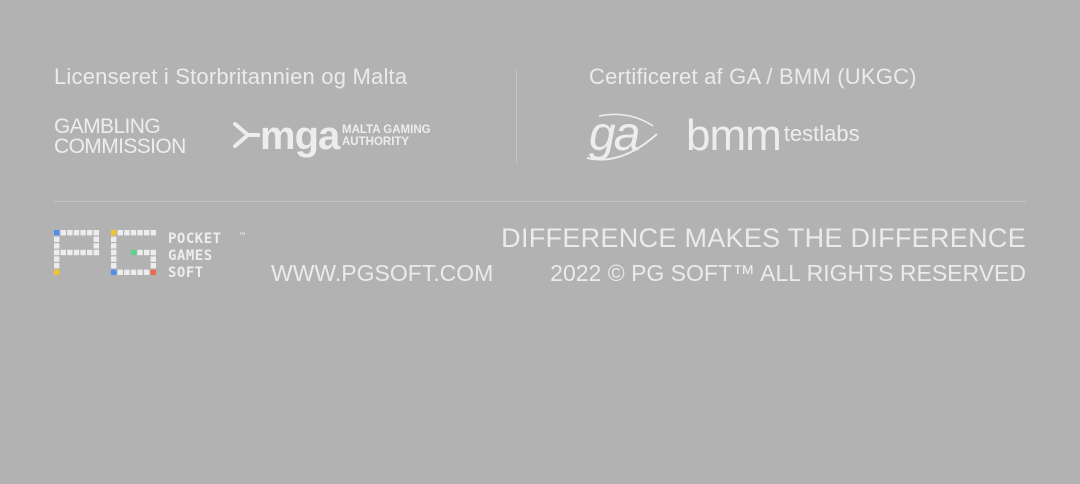  What do you see at coordinates (788, 273) in the screenshot?
I see `copyright-text: 2022 © PG SOFT™ ALL RIGHTS RESERVED` at bounding box center [788, 273].